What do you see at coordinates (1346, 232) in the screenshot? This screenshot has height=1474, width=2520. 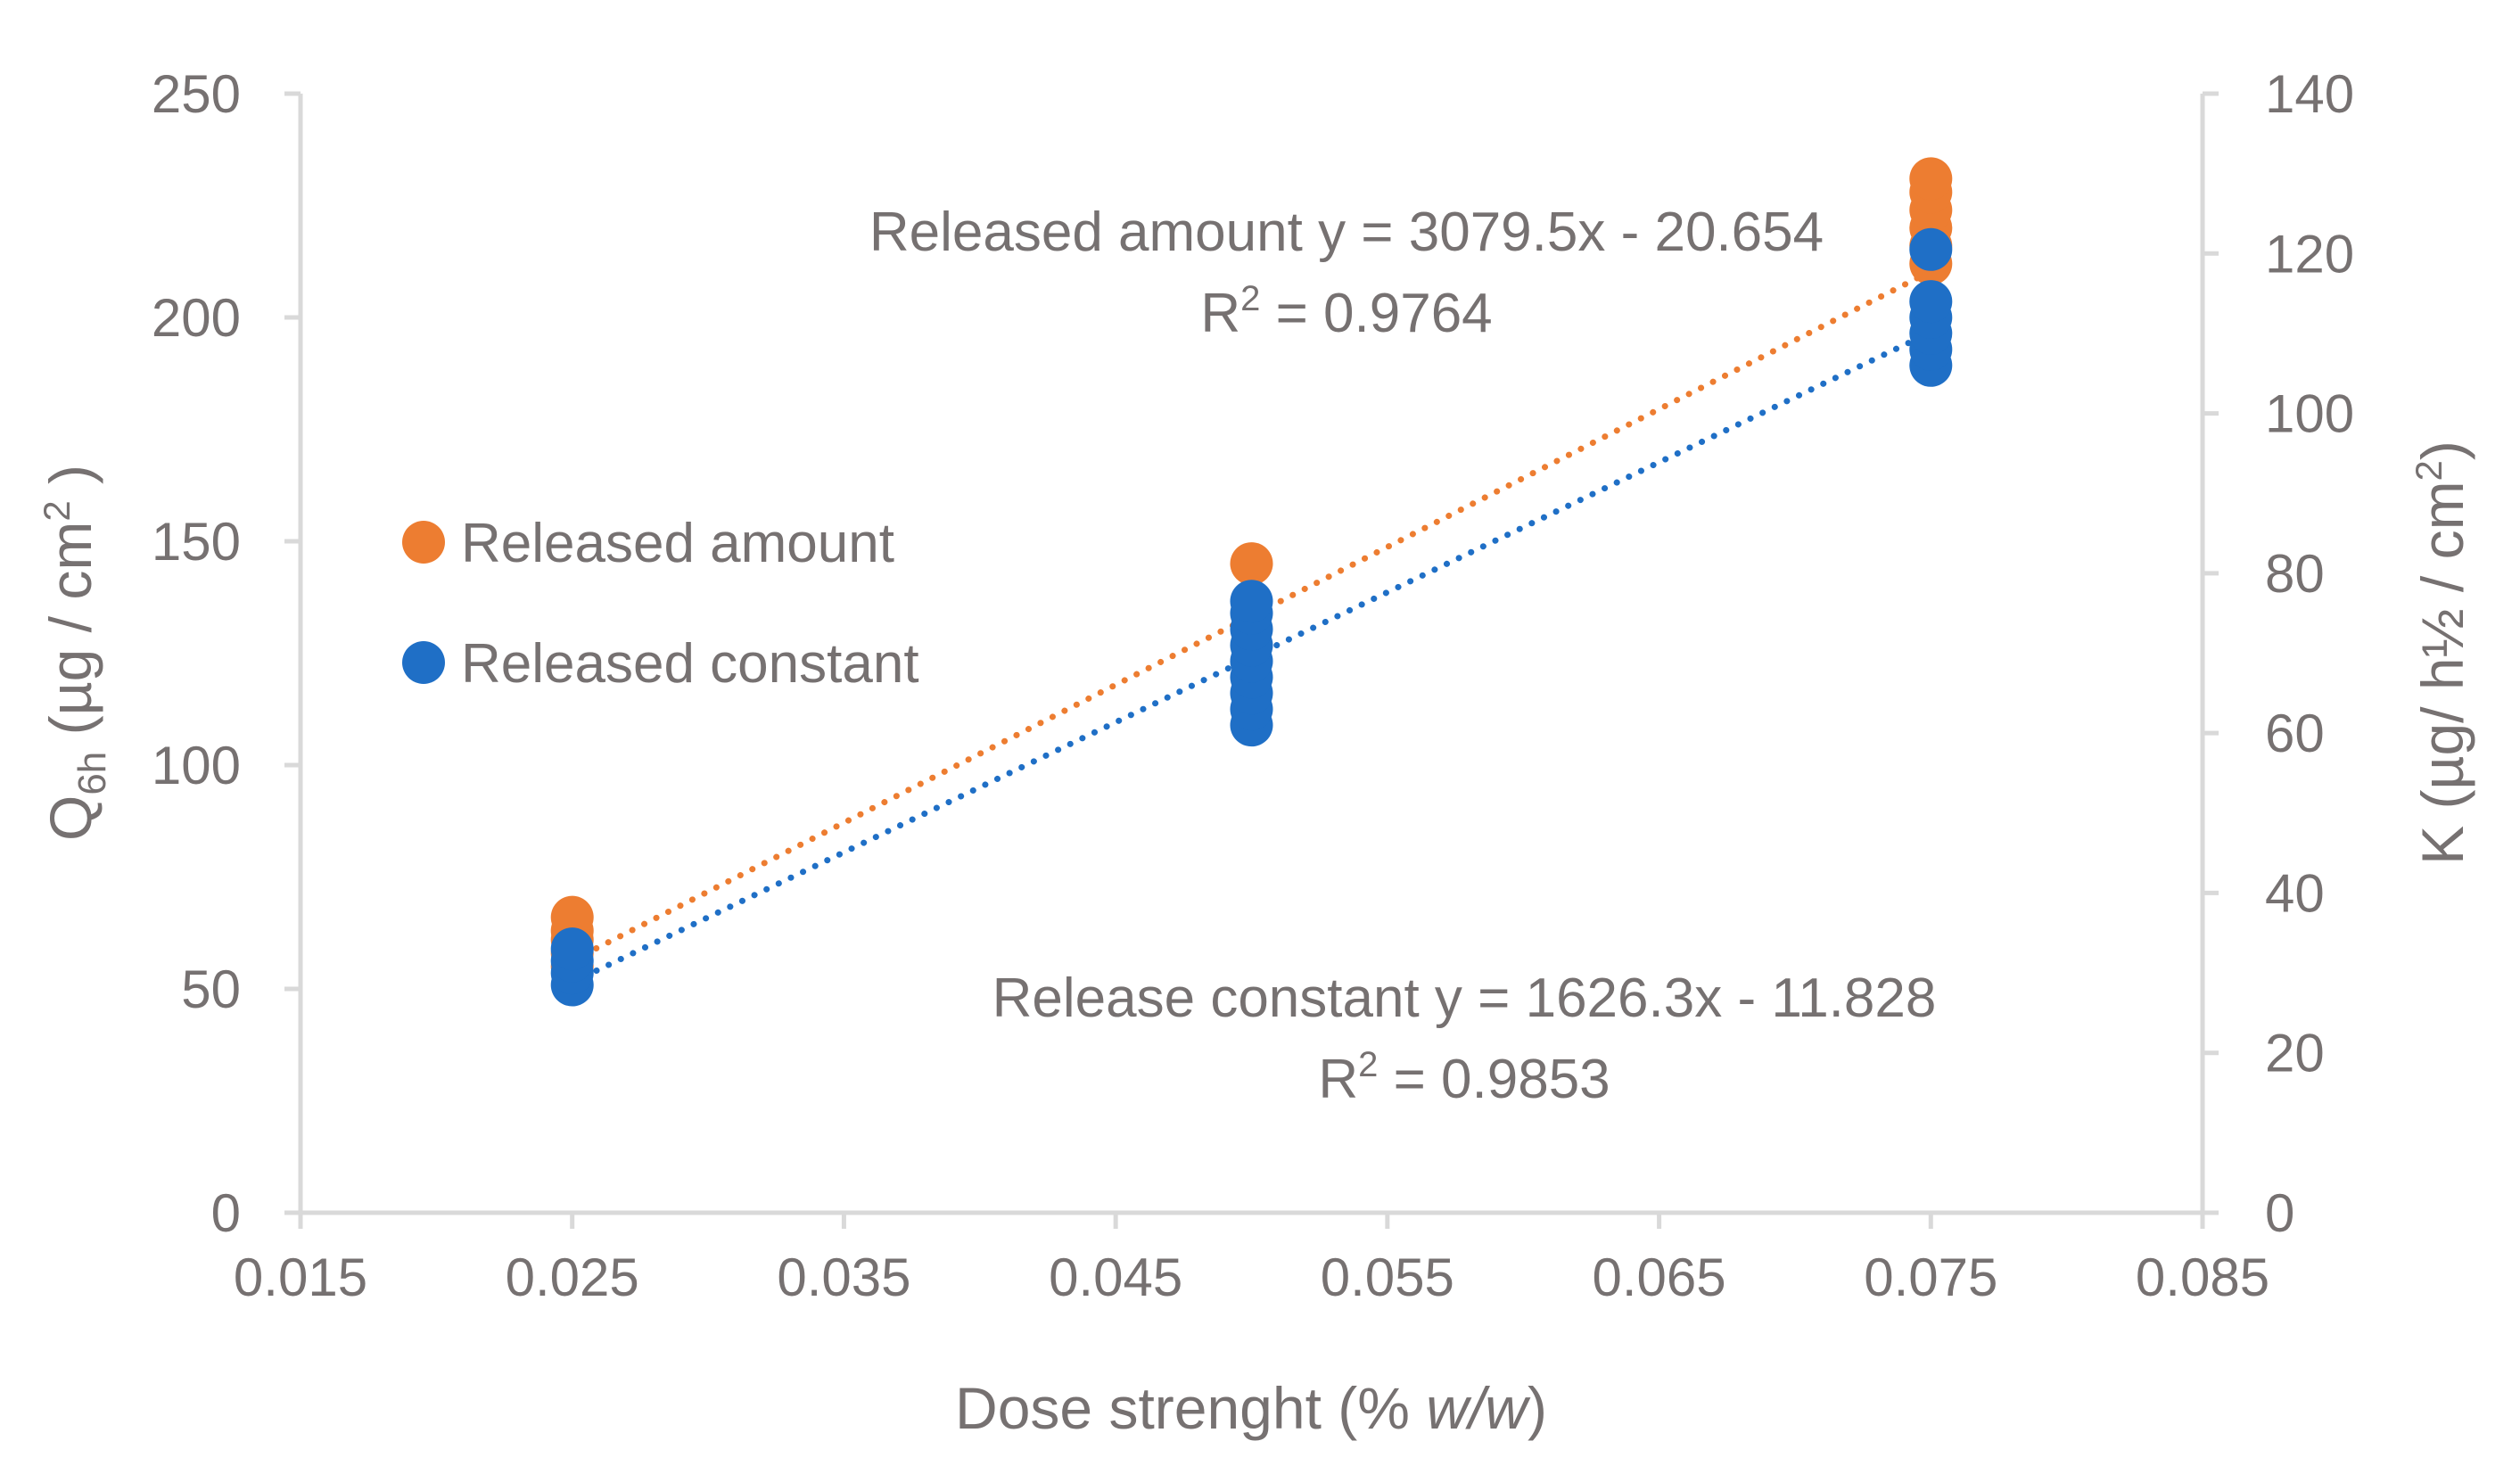 I see `amount-equation: Released amount y = 3079.5x - 20.654` at bounding box center [1346, 232].